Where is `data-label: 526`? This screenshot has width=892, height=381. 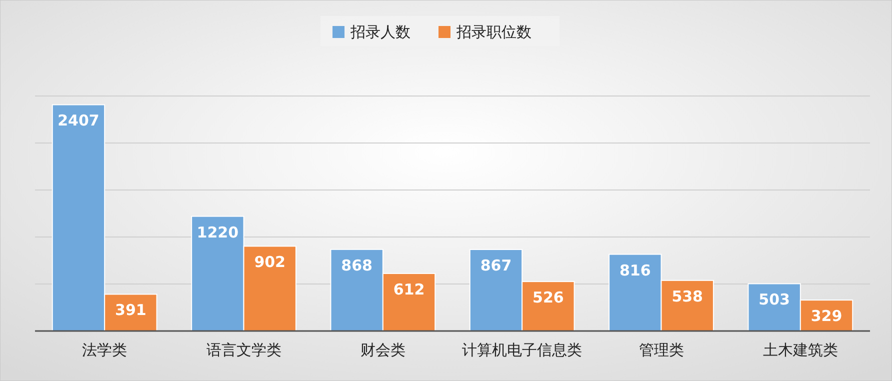
data-label: 526 is located at coordinates (548, 297).